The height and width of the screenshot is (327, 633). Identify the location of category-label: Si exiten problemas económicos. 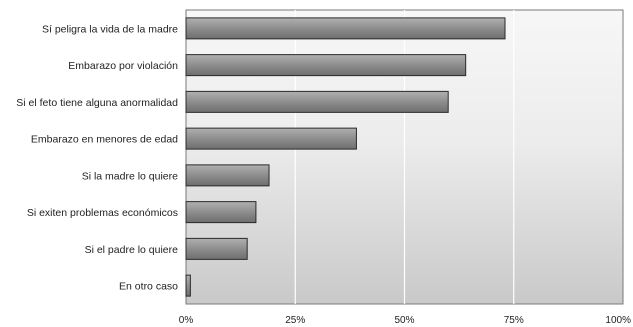
(102, 213).